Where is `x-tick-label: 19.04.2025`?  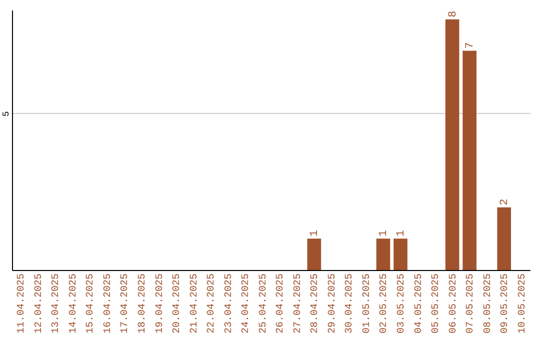
x-tick-label: 19.04.2025 is located at coordinates (160, 304).